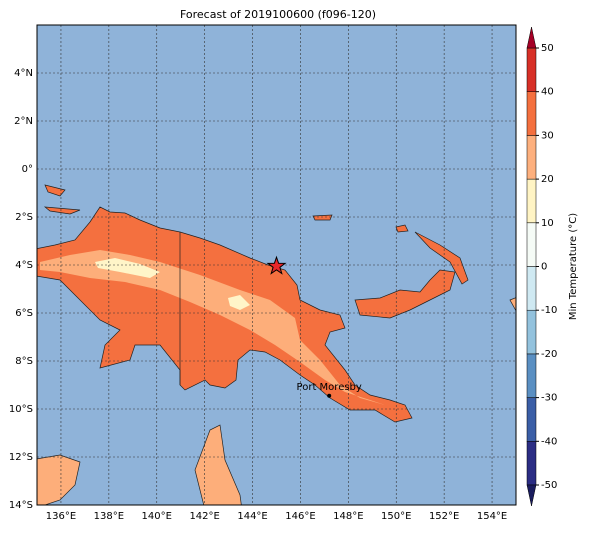 Image resolution: width=591 pixels, height=533 pixels. I want to click on colorbar-tick-label: 30, so click(547, 135).